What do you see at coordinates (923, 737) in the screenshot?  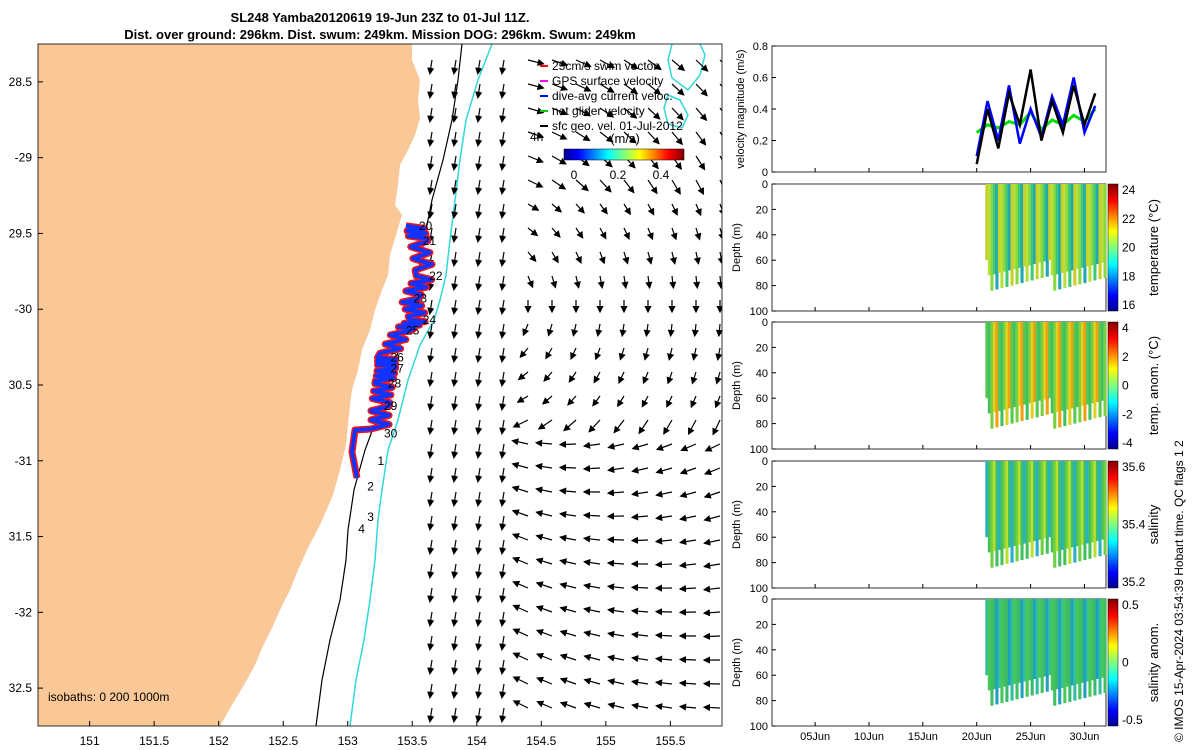 I see `panel-xtick-label: 15Jun` at bounding box center [923, 737].